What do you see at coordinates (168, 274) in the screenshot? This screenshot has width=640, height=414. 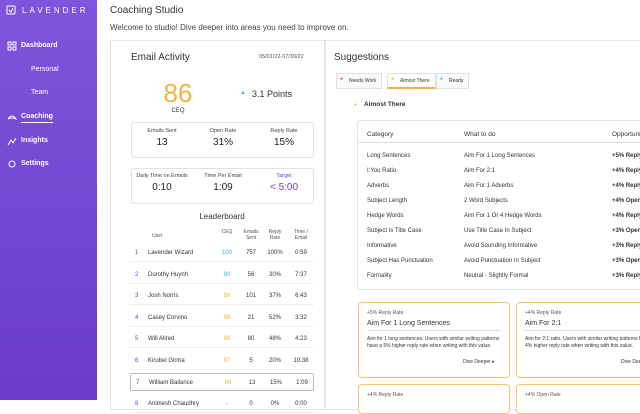 I see `cell: Dorothy Huynh` at bounding box center [168, 274].